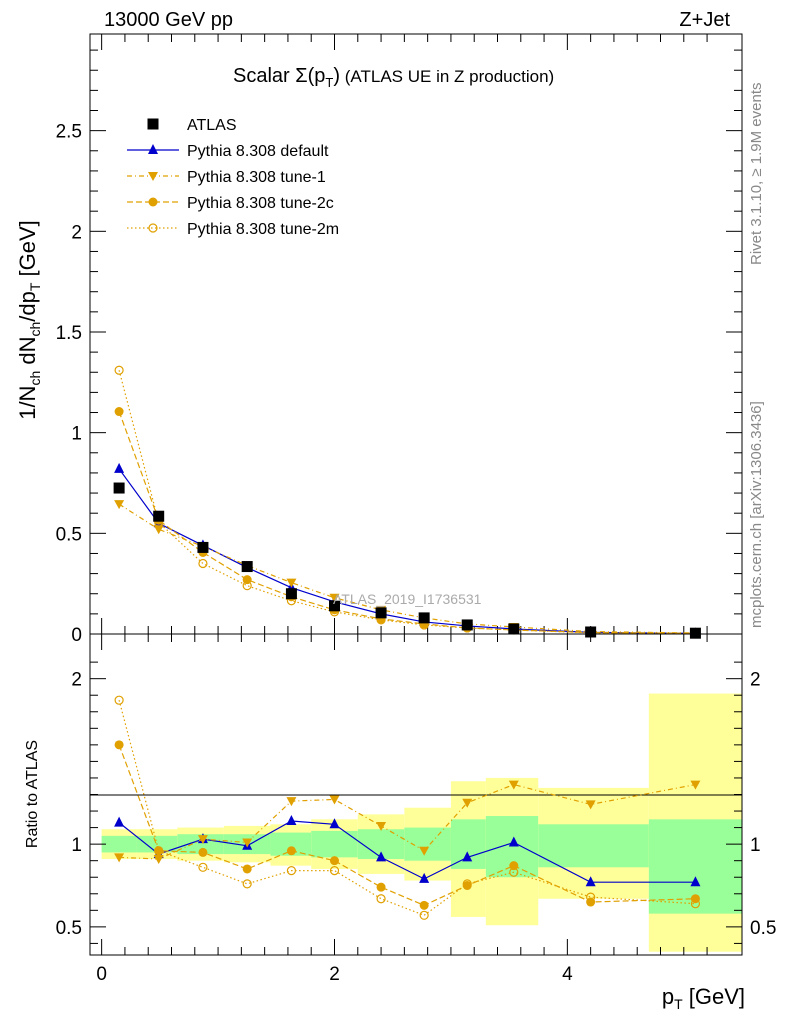 This screenshot has height=1024, width=786. What do you see at coordinates (755, 680) in the screenshot?
I see `bottom-ytick-label-right: 2` at bounding box center [755, 680].